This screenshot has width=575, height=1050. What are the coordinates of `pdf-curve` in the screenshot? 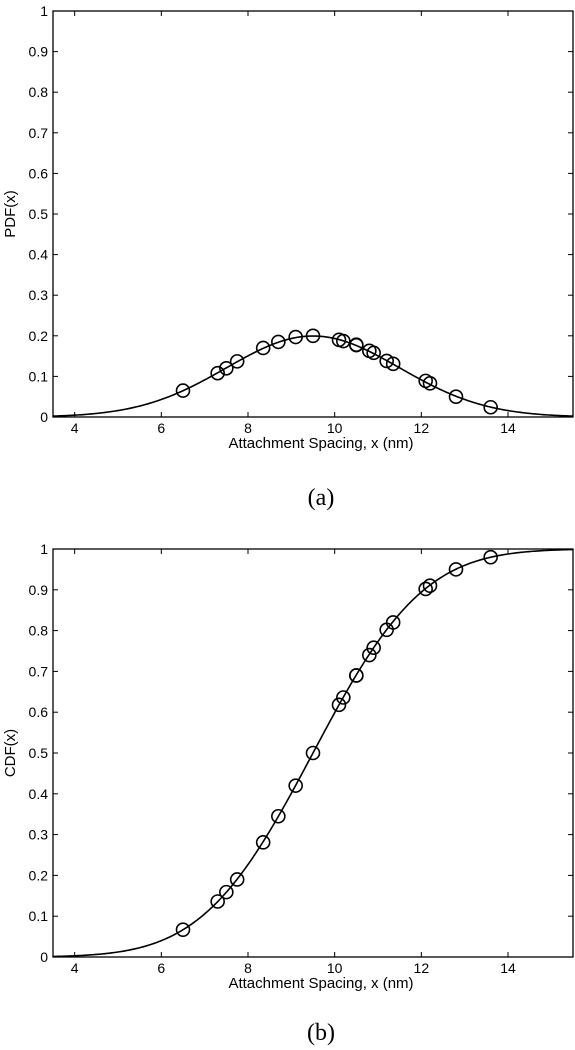 It's located at (313, 376).